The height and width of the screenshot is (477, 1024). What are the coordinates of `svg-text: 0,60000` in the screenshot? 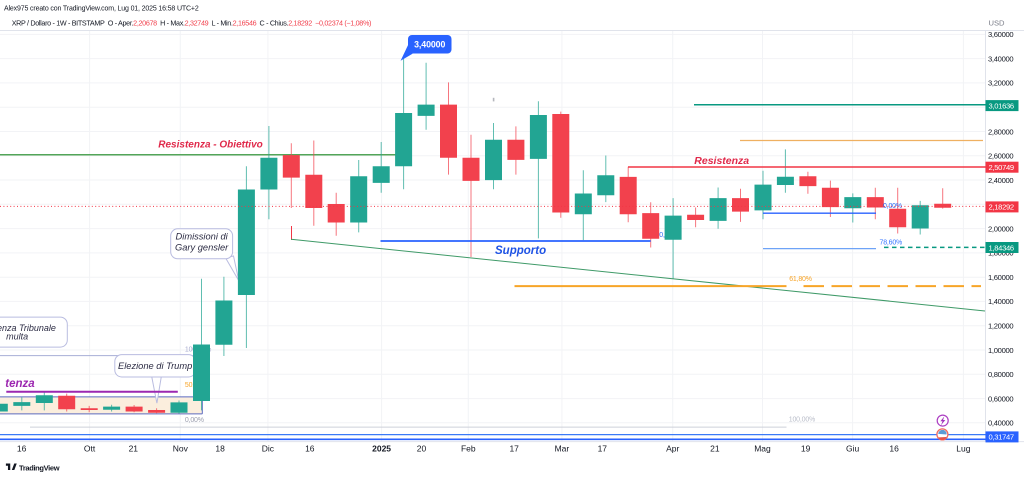 It's located at (1000, 398).